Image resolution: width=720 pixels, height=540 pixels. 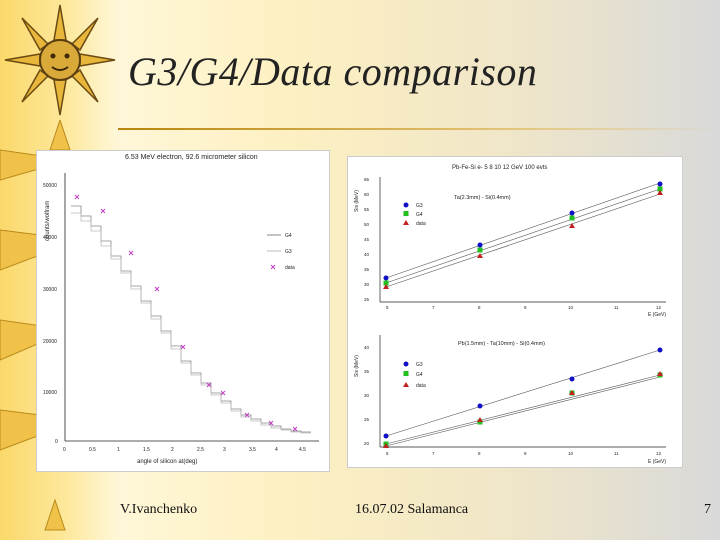 I want to click on title-divider, so click(x=419, y=129).